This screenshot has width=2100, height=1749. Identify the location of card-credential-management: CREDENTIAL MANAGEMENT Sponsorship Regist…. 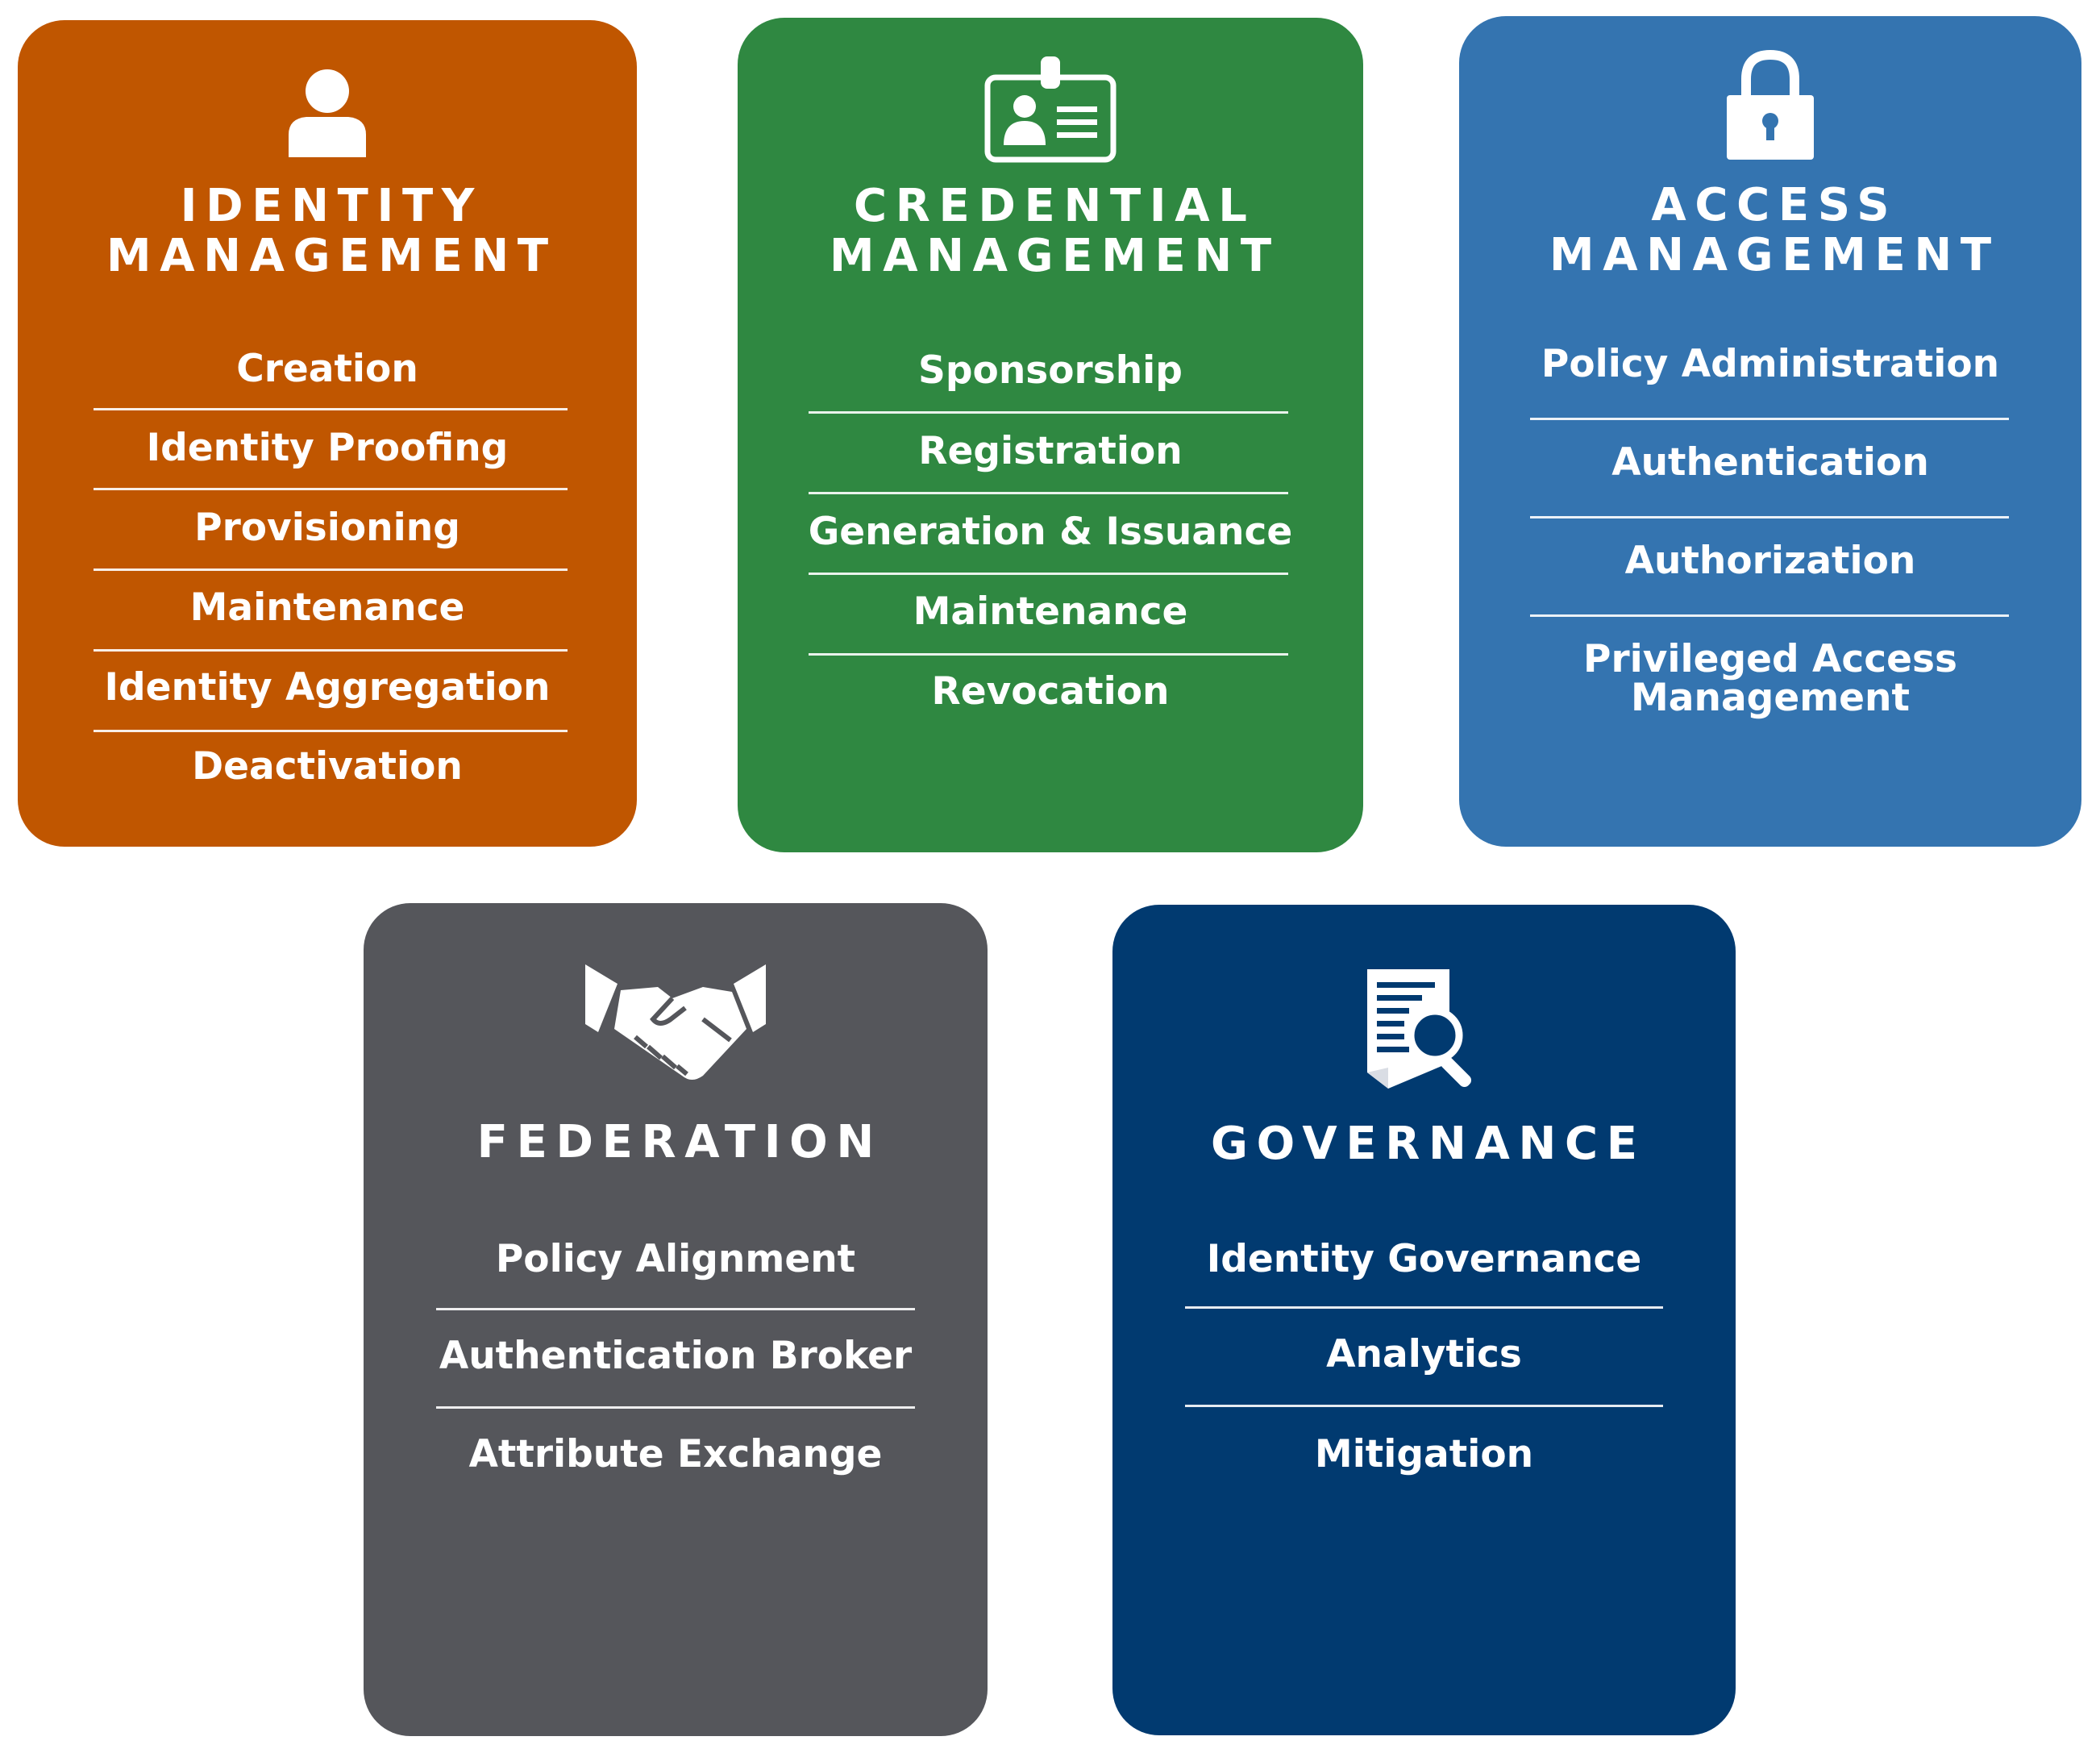
(1050, 435).